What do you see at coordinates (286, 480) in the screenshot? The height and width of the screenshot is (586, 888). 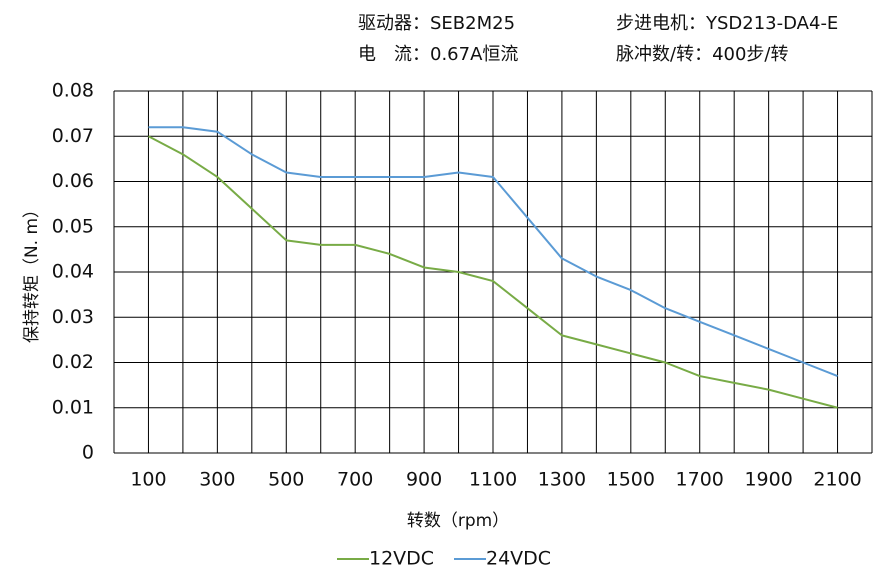 I see `x-tick-label: 500` at bounding box center [286, 480].